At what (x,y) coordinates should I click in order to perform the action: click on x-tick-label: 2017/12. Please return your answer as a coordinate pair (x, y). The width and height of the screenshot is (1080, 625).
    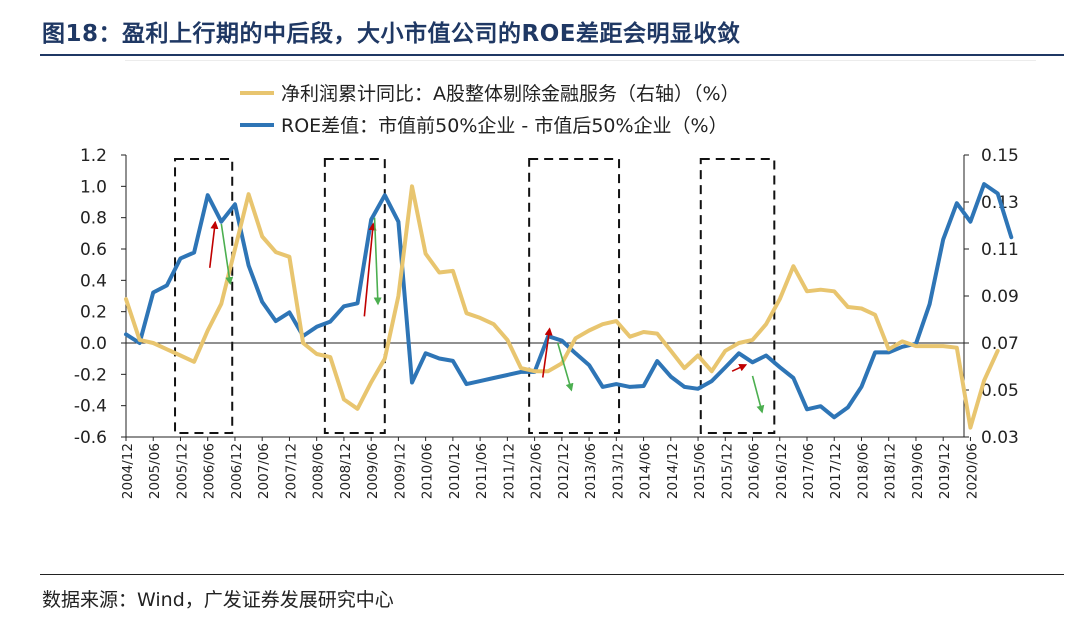
    Looking at the image, I should click on (836, 471).